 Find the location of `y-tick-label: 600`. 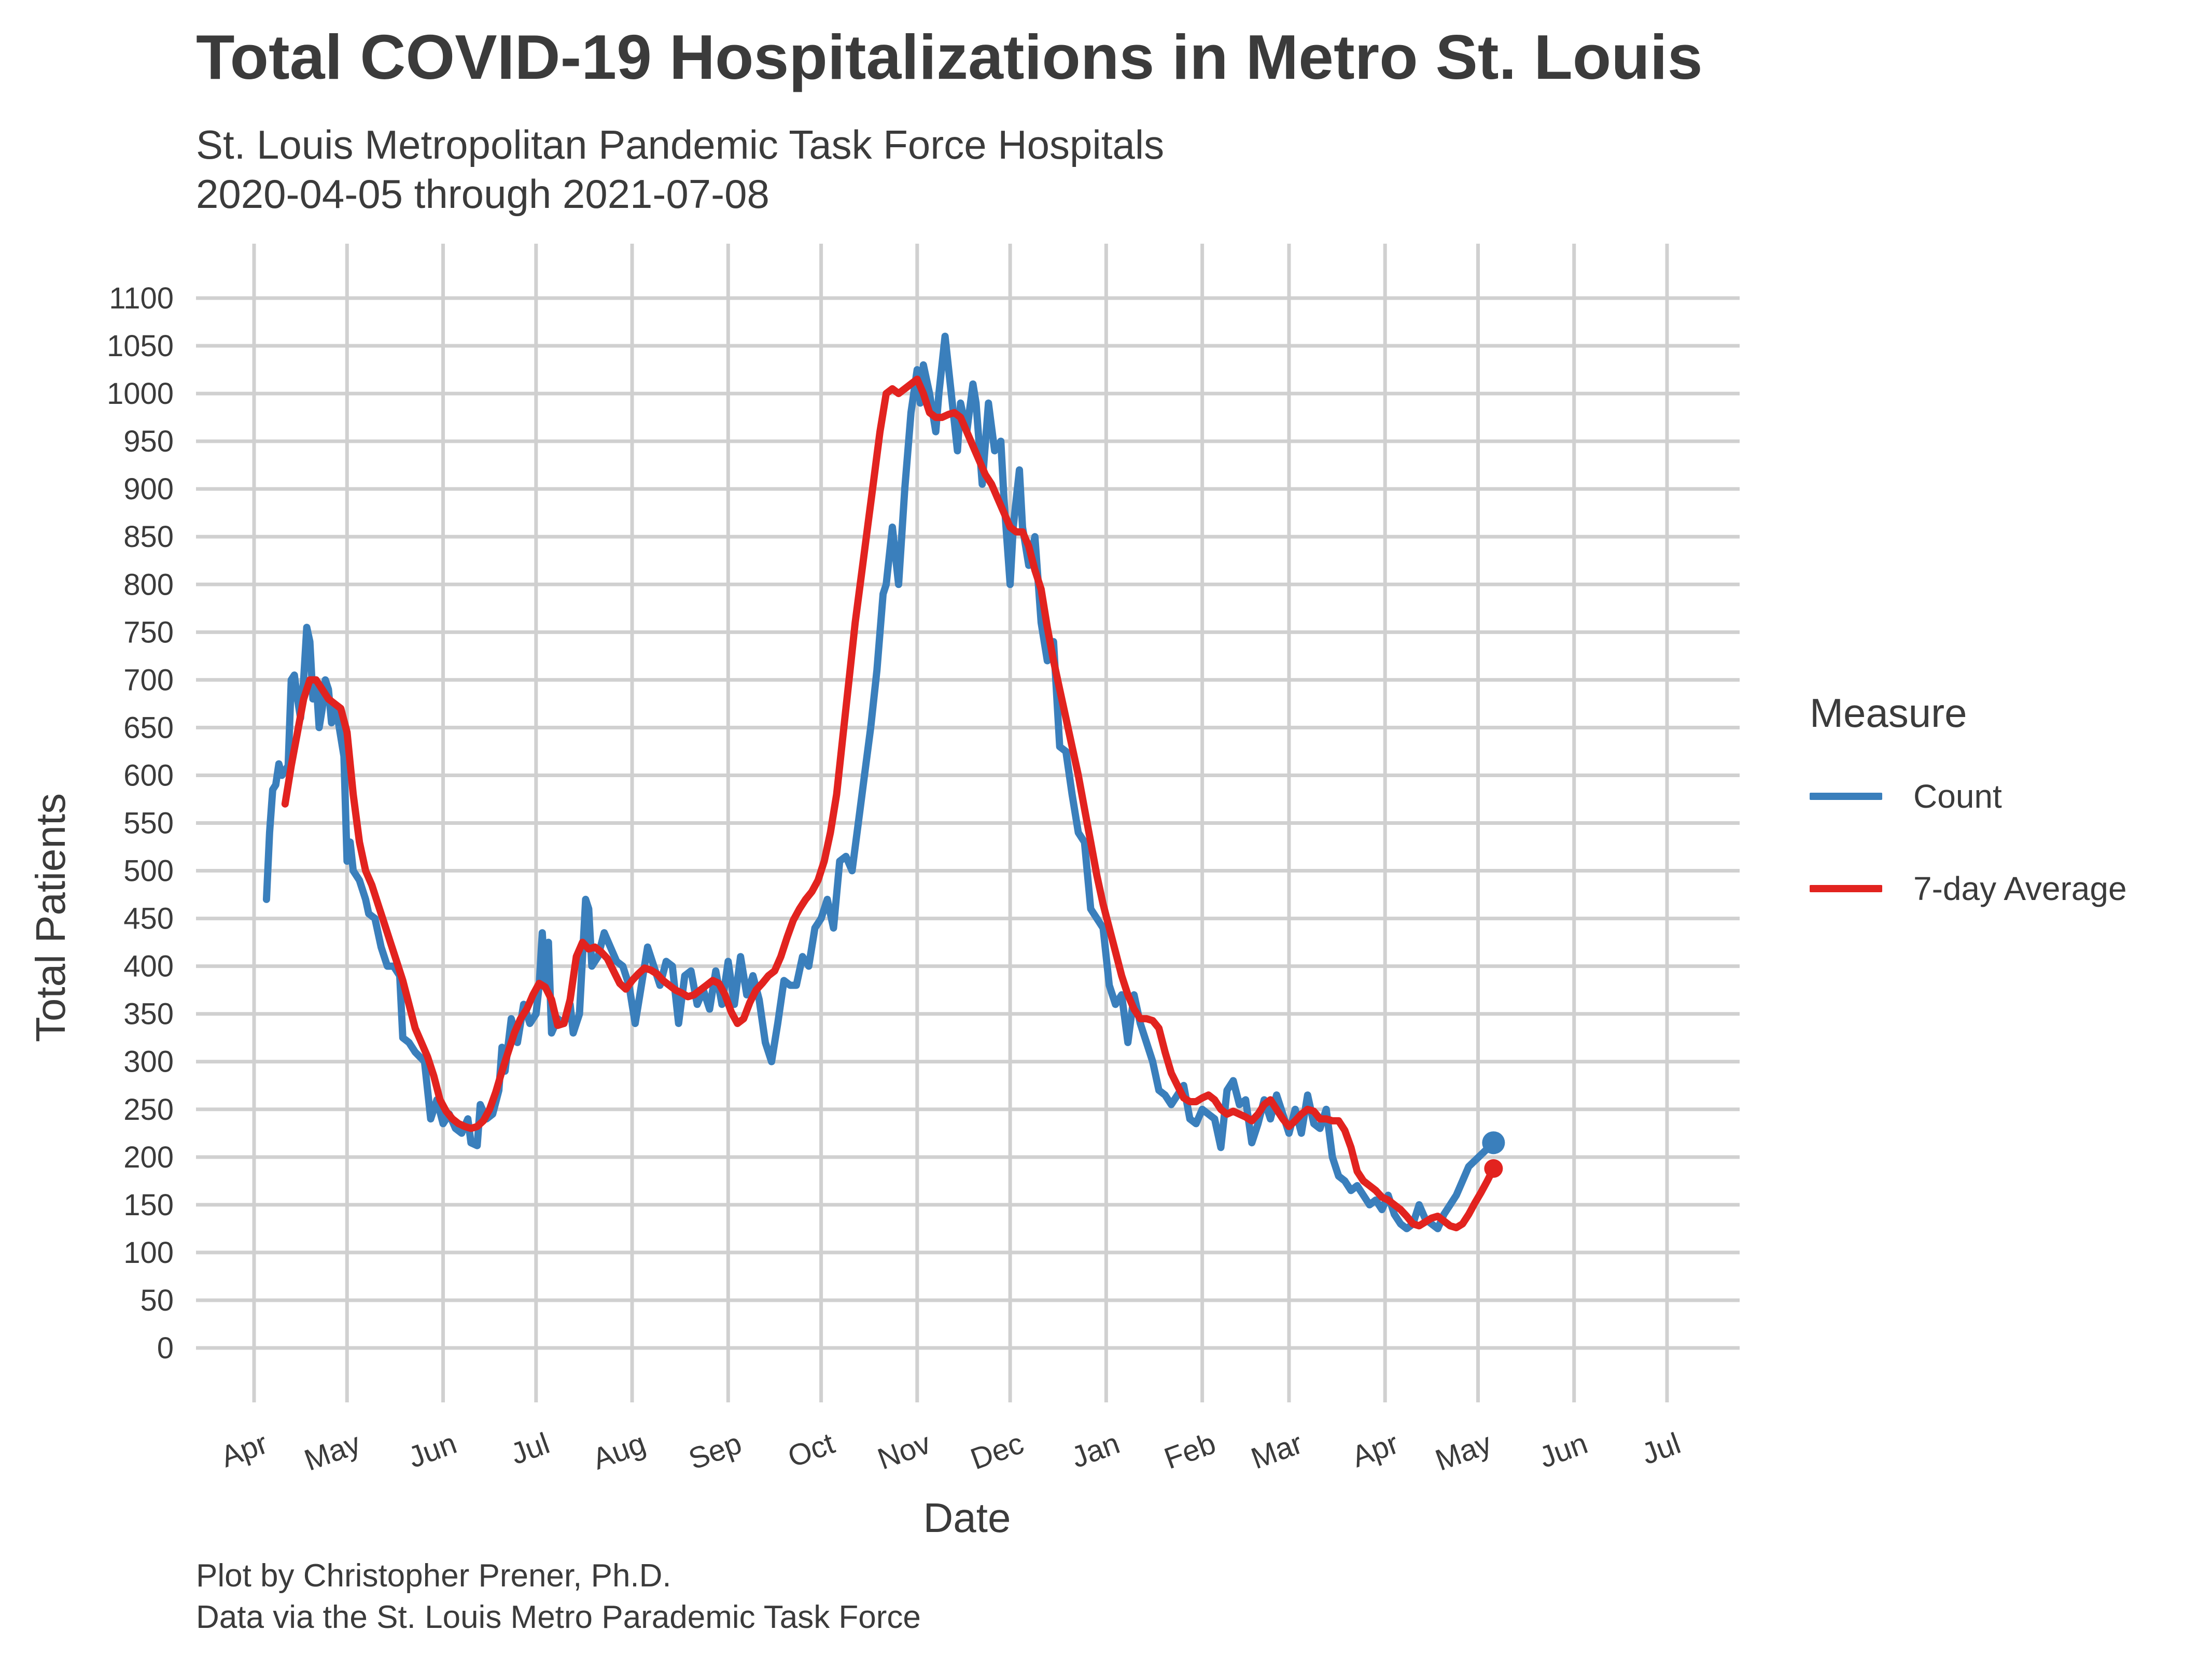

y-tick-label: 600 is located at coordinates (148, 775).